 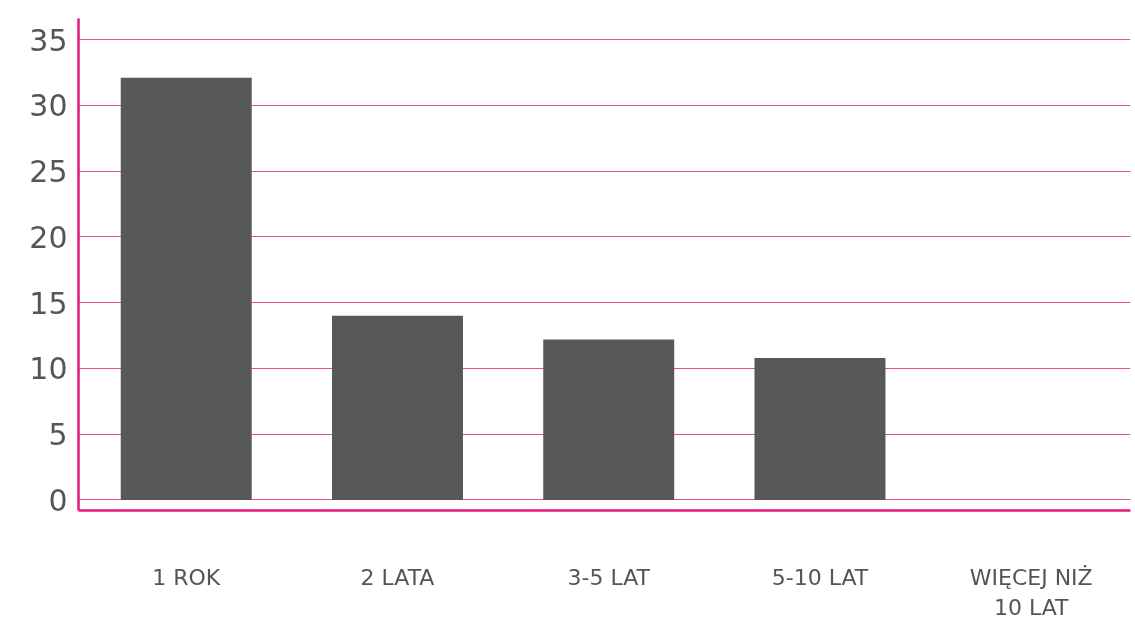 What do you see at coordinates (186, 577) in the screenshot?
I see `x-tick-label: 1 ROK` at bounding box center [186, 577].